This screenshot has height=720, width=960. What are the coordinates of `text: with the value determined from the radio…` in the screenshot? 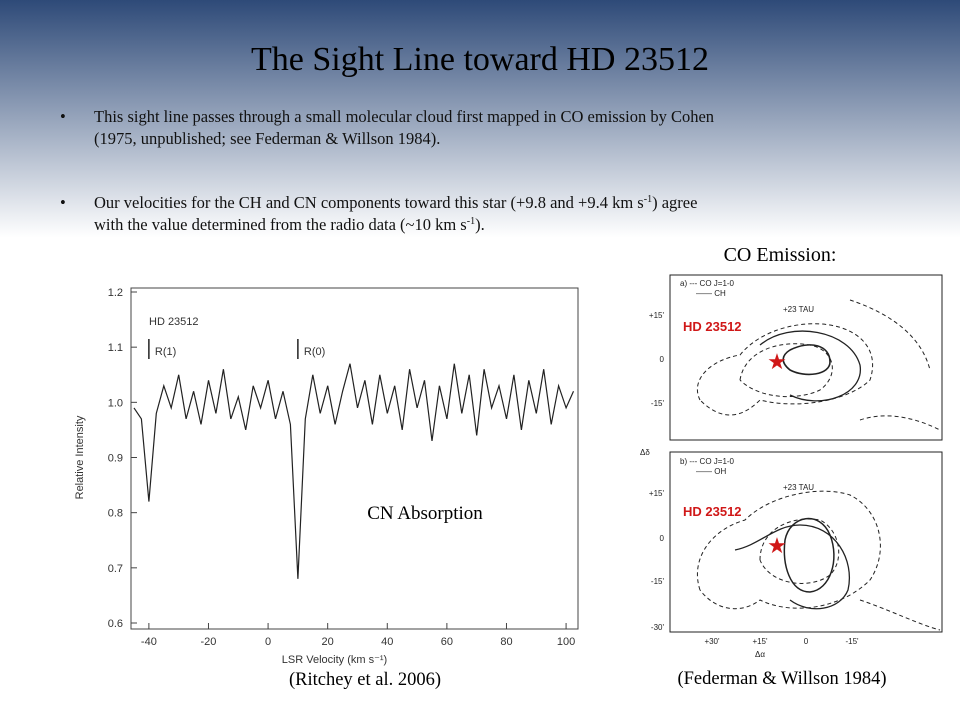 It's located at (280, 224).